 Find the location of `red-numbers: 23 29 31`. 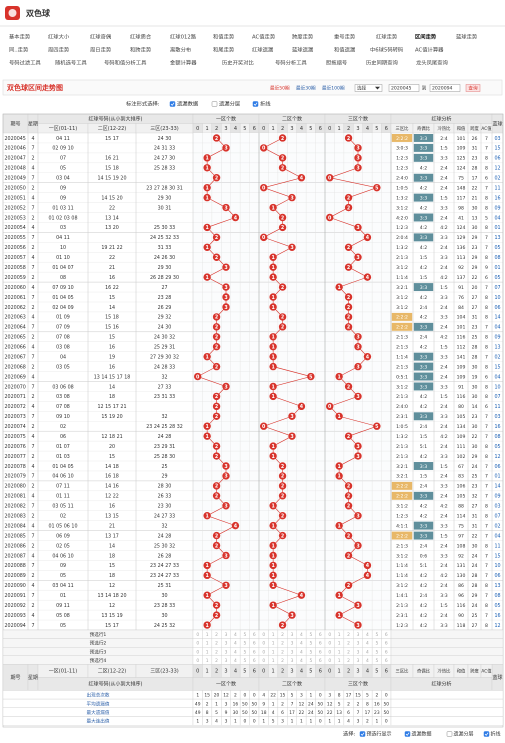

red-numbers: 23 29 31 is located at coordinates (164, 447).